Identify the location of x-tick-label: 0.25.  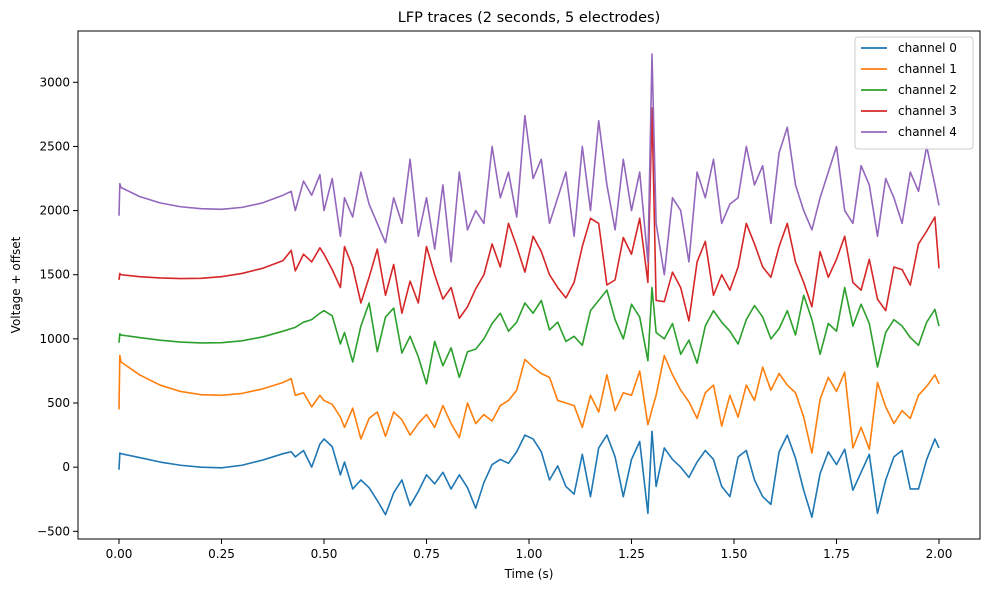
(221, 554).